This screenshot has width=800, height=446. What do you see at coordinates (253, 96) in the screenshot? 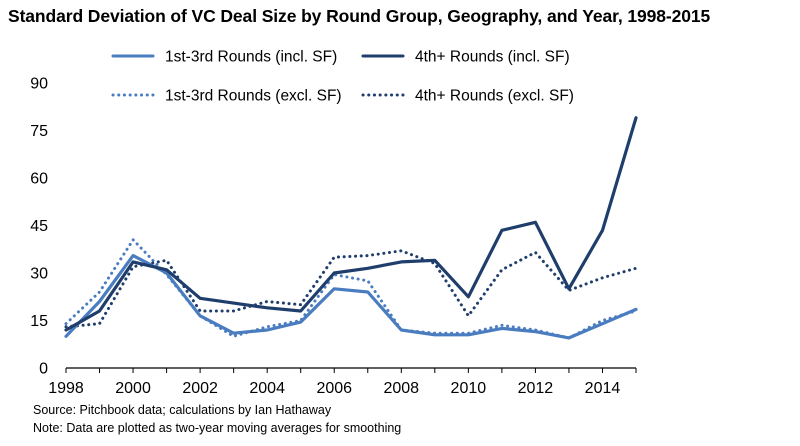
I see `legend-label-2: 1st-3rd Rounds (excl. SF)` at bounding box center [253, 96].